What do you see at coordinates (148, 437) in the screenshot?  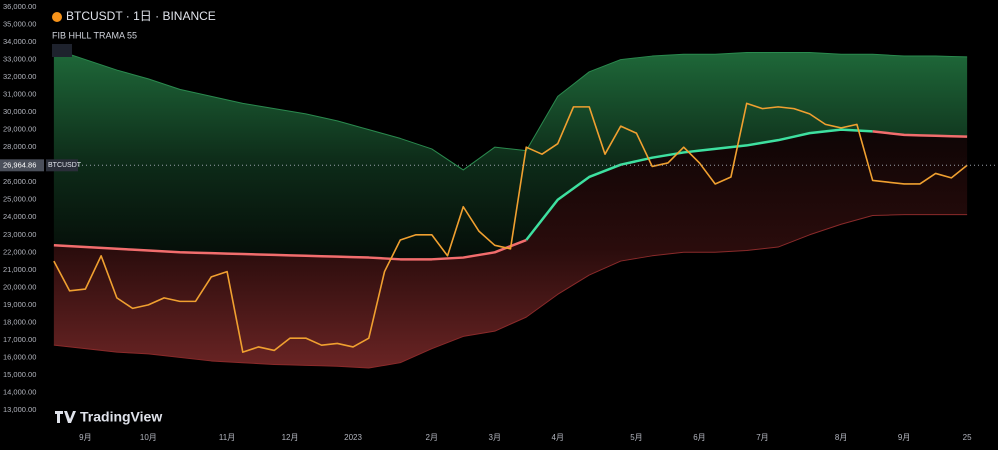 I see `x-tick-label: 10月` at bounding box center [148, 437].